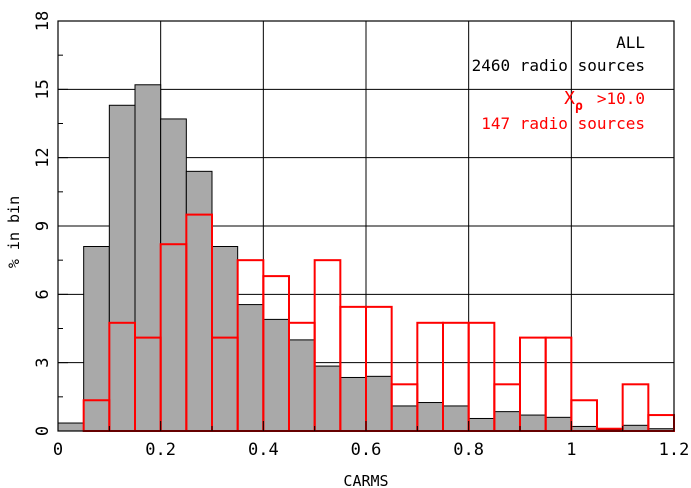 The width and height of the screenshot is (691, 488). I want to click on x-tick-label: 0.6, so click(366, 450).